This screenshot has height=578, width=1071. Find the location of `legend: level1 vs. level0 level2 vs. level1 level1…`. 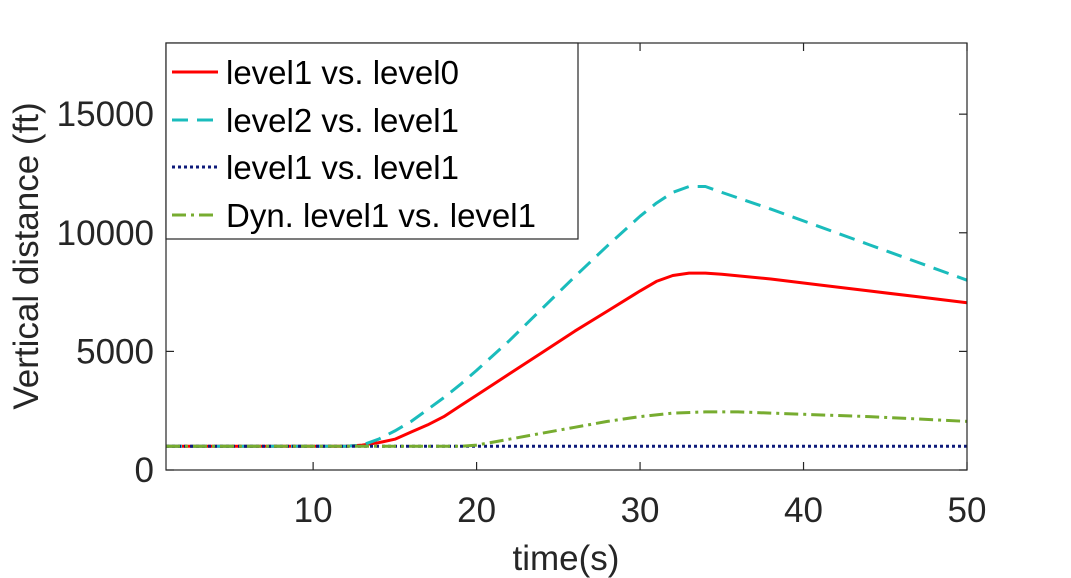

legend: level1 vs. level0 level2 vs. level1 level1… is located at coordinates (372, 141).